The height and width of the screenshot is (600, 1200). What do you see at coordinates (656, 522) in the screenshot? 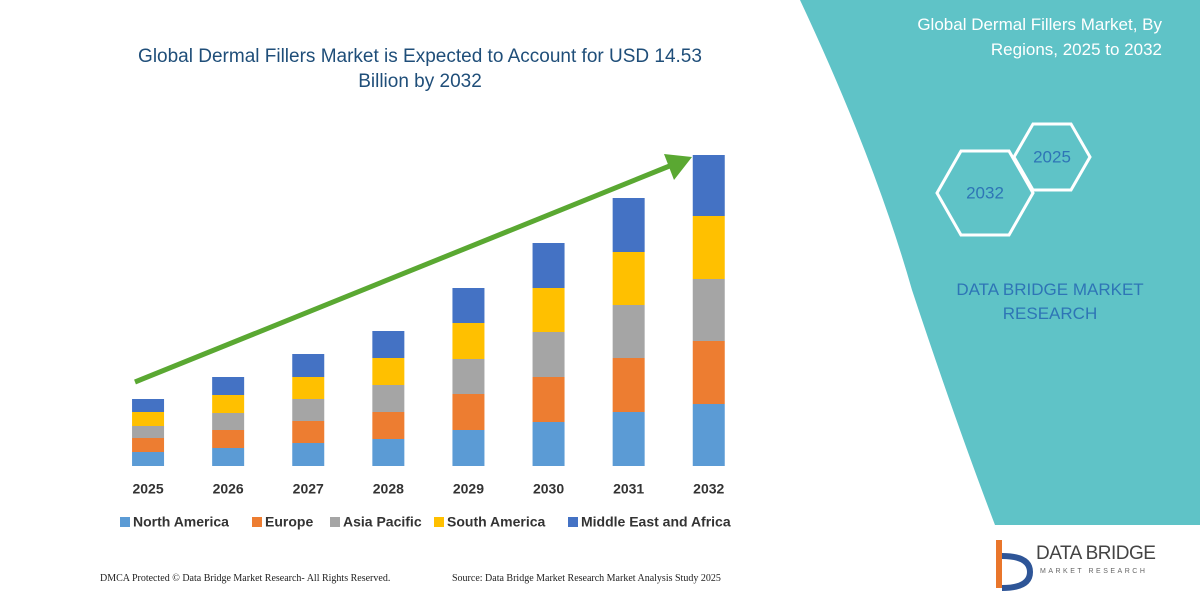
I see `legend-label: Middle East and Africa` at bounding box center [656, 522].